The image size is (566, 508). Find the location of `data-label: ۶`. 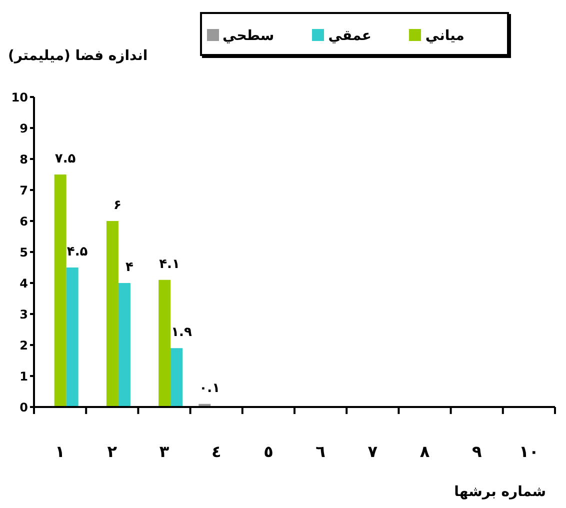

data-label: ۶ is located at coordinates (117, 205).